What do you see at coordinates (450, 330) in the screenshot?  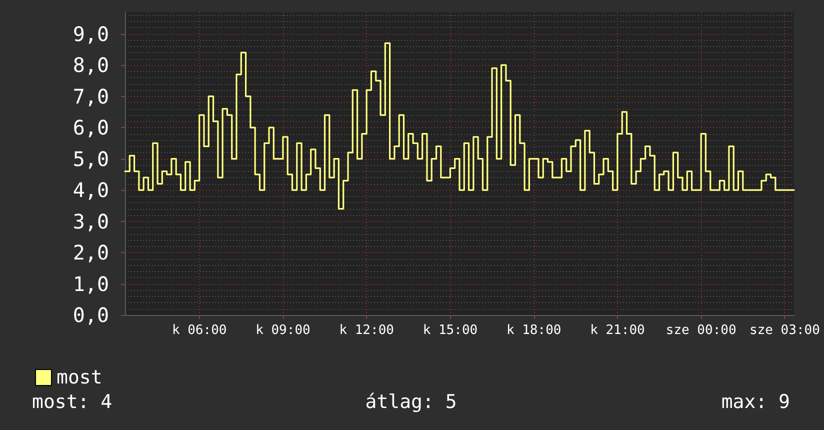 I see `x-tick-label: k 15:00` at bounding box center [450, 330].